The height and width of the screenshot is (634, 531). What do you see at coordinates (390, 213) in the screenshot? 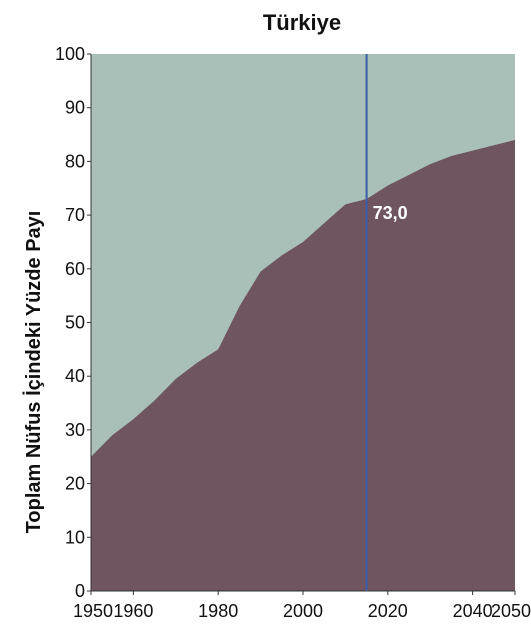
I see `marker-label: 73,0` at bounding box center [390, 213].